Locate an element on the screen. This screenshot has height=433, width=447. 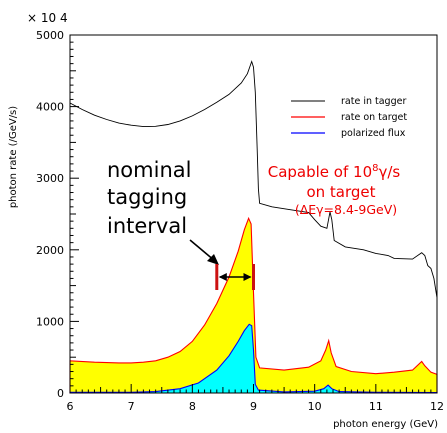
tagging-interval-marker is located at coordinates (235, 277).